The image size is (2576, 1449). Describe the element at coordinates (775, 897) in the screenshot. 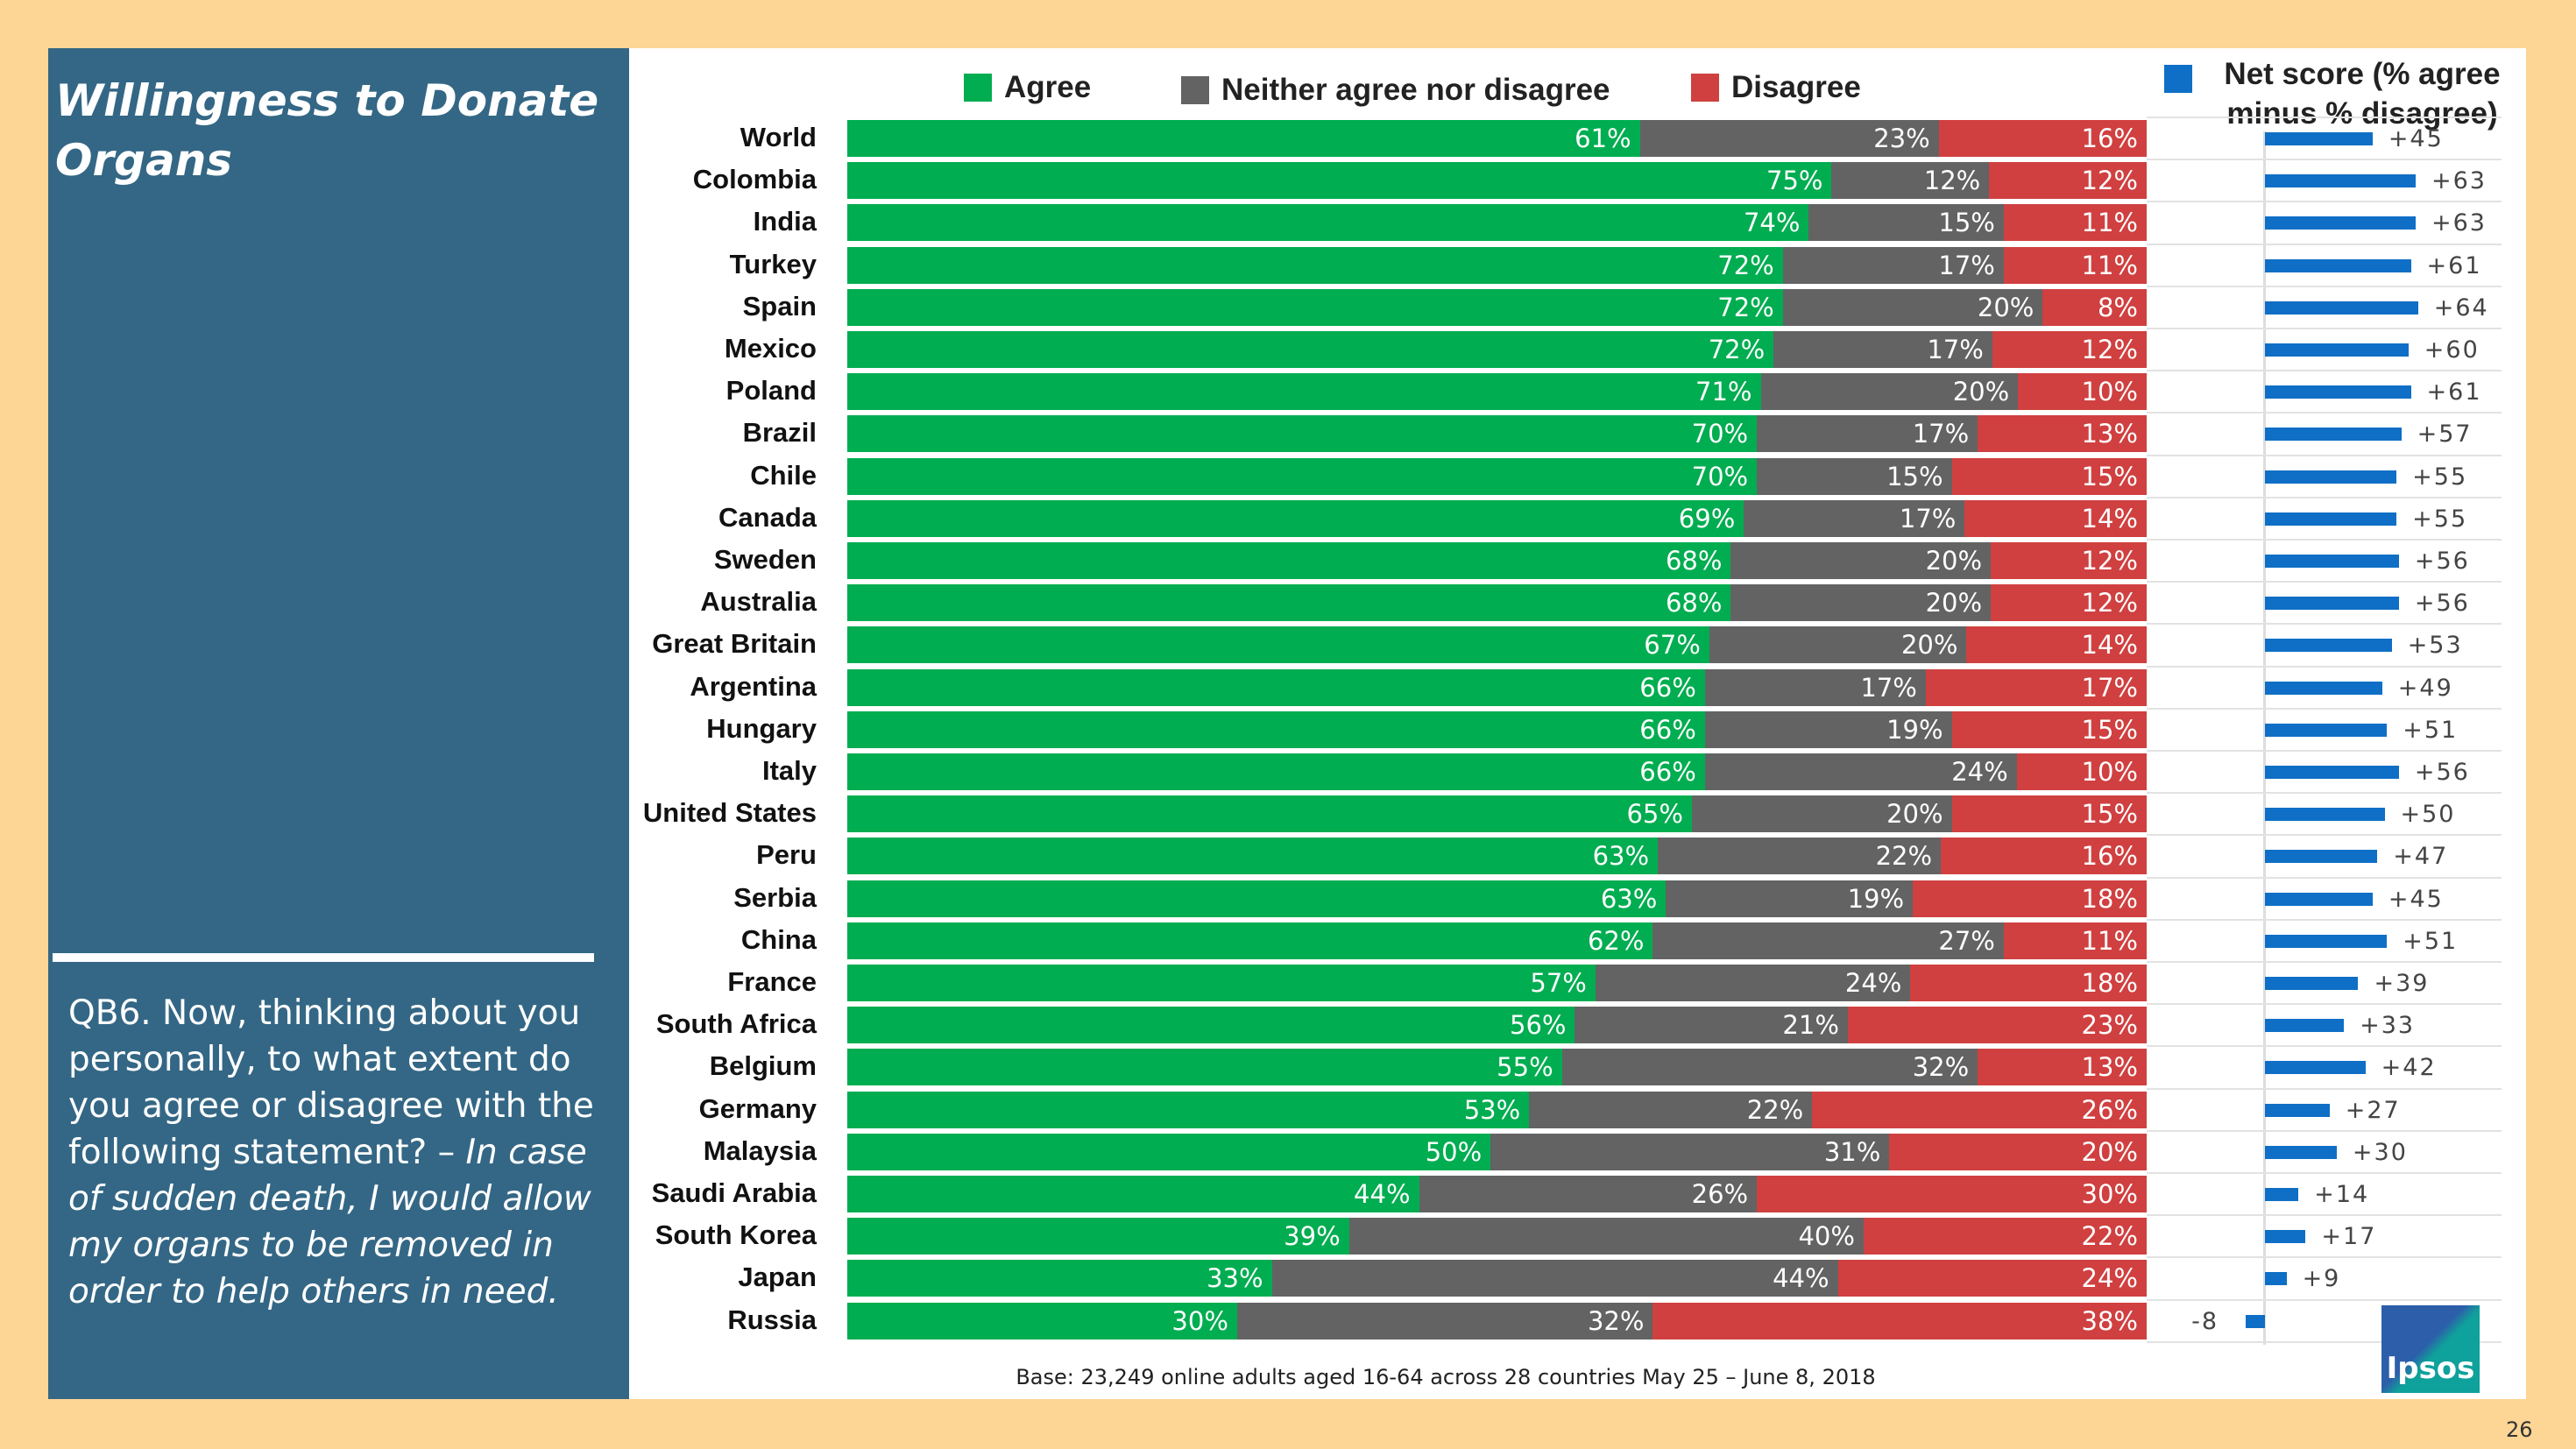

I see `country-label: Serbia` at that location.